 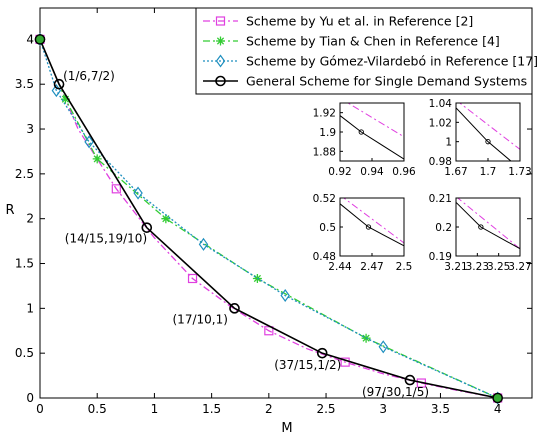 What do you see at coordinates (324, 152) in the screenshot?
I see `inset-y-tick-label: 1.88` at bounding box center [324, 152].